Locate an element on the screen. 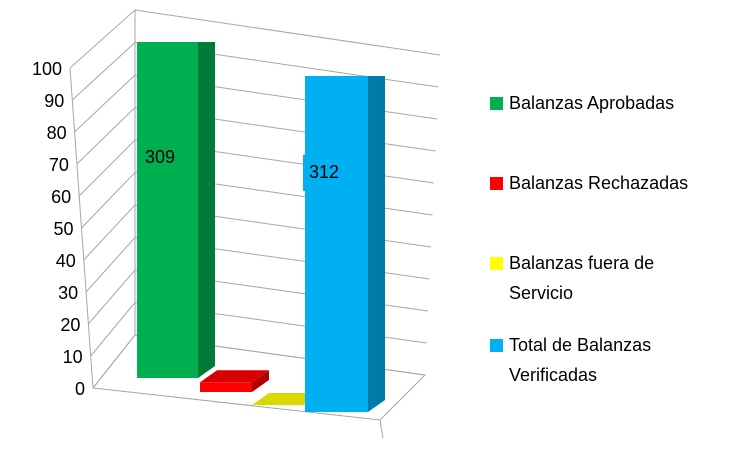 The height and width of the screenshot is (452, 752). y-tick-label: 40 is located at coordinates (66, 261).